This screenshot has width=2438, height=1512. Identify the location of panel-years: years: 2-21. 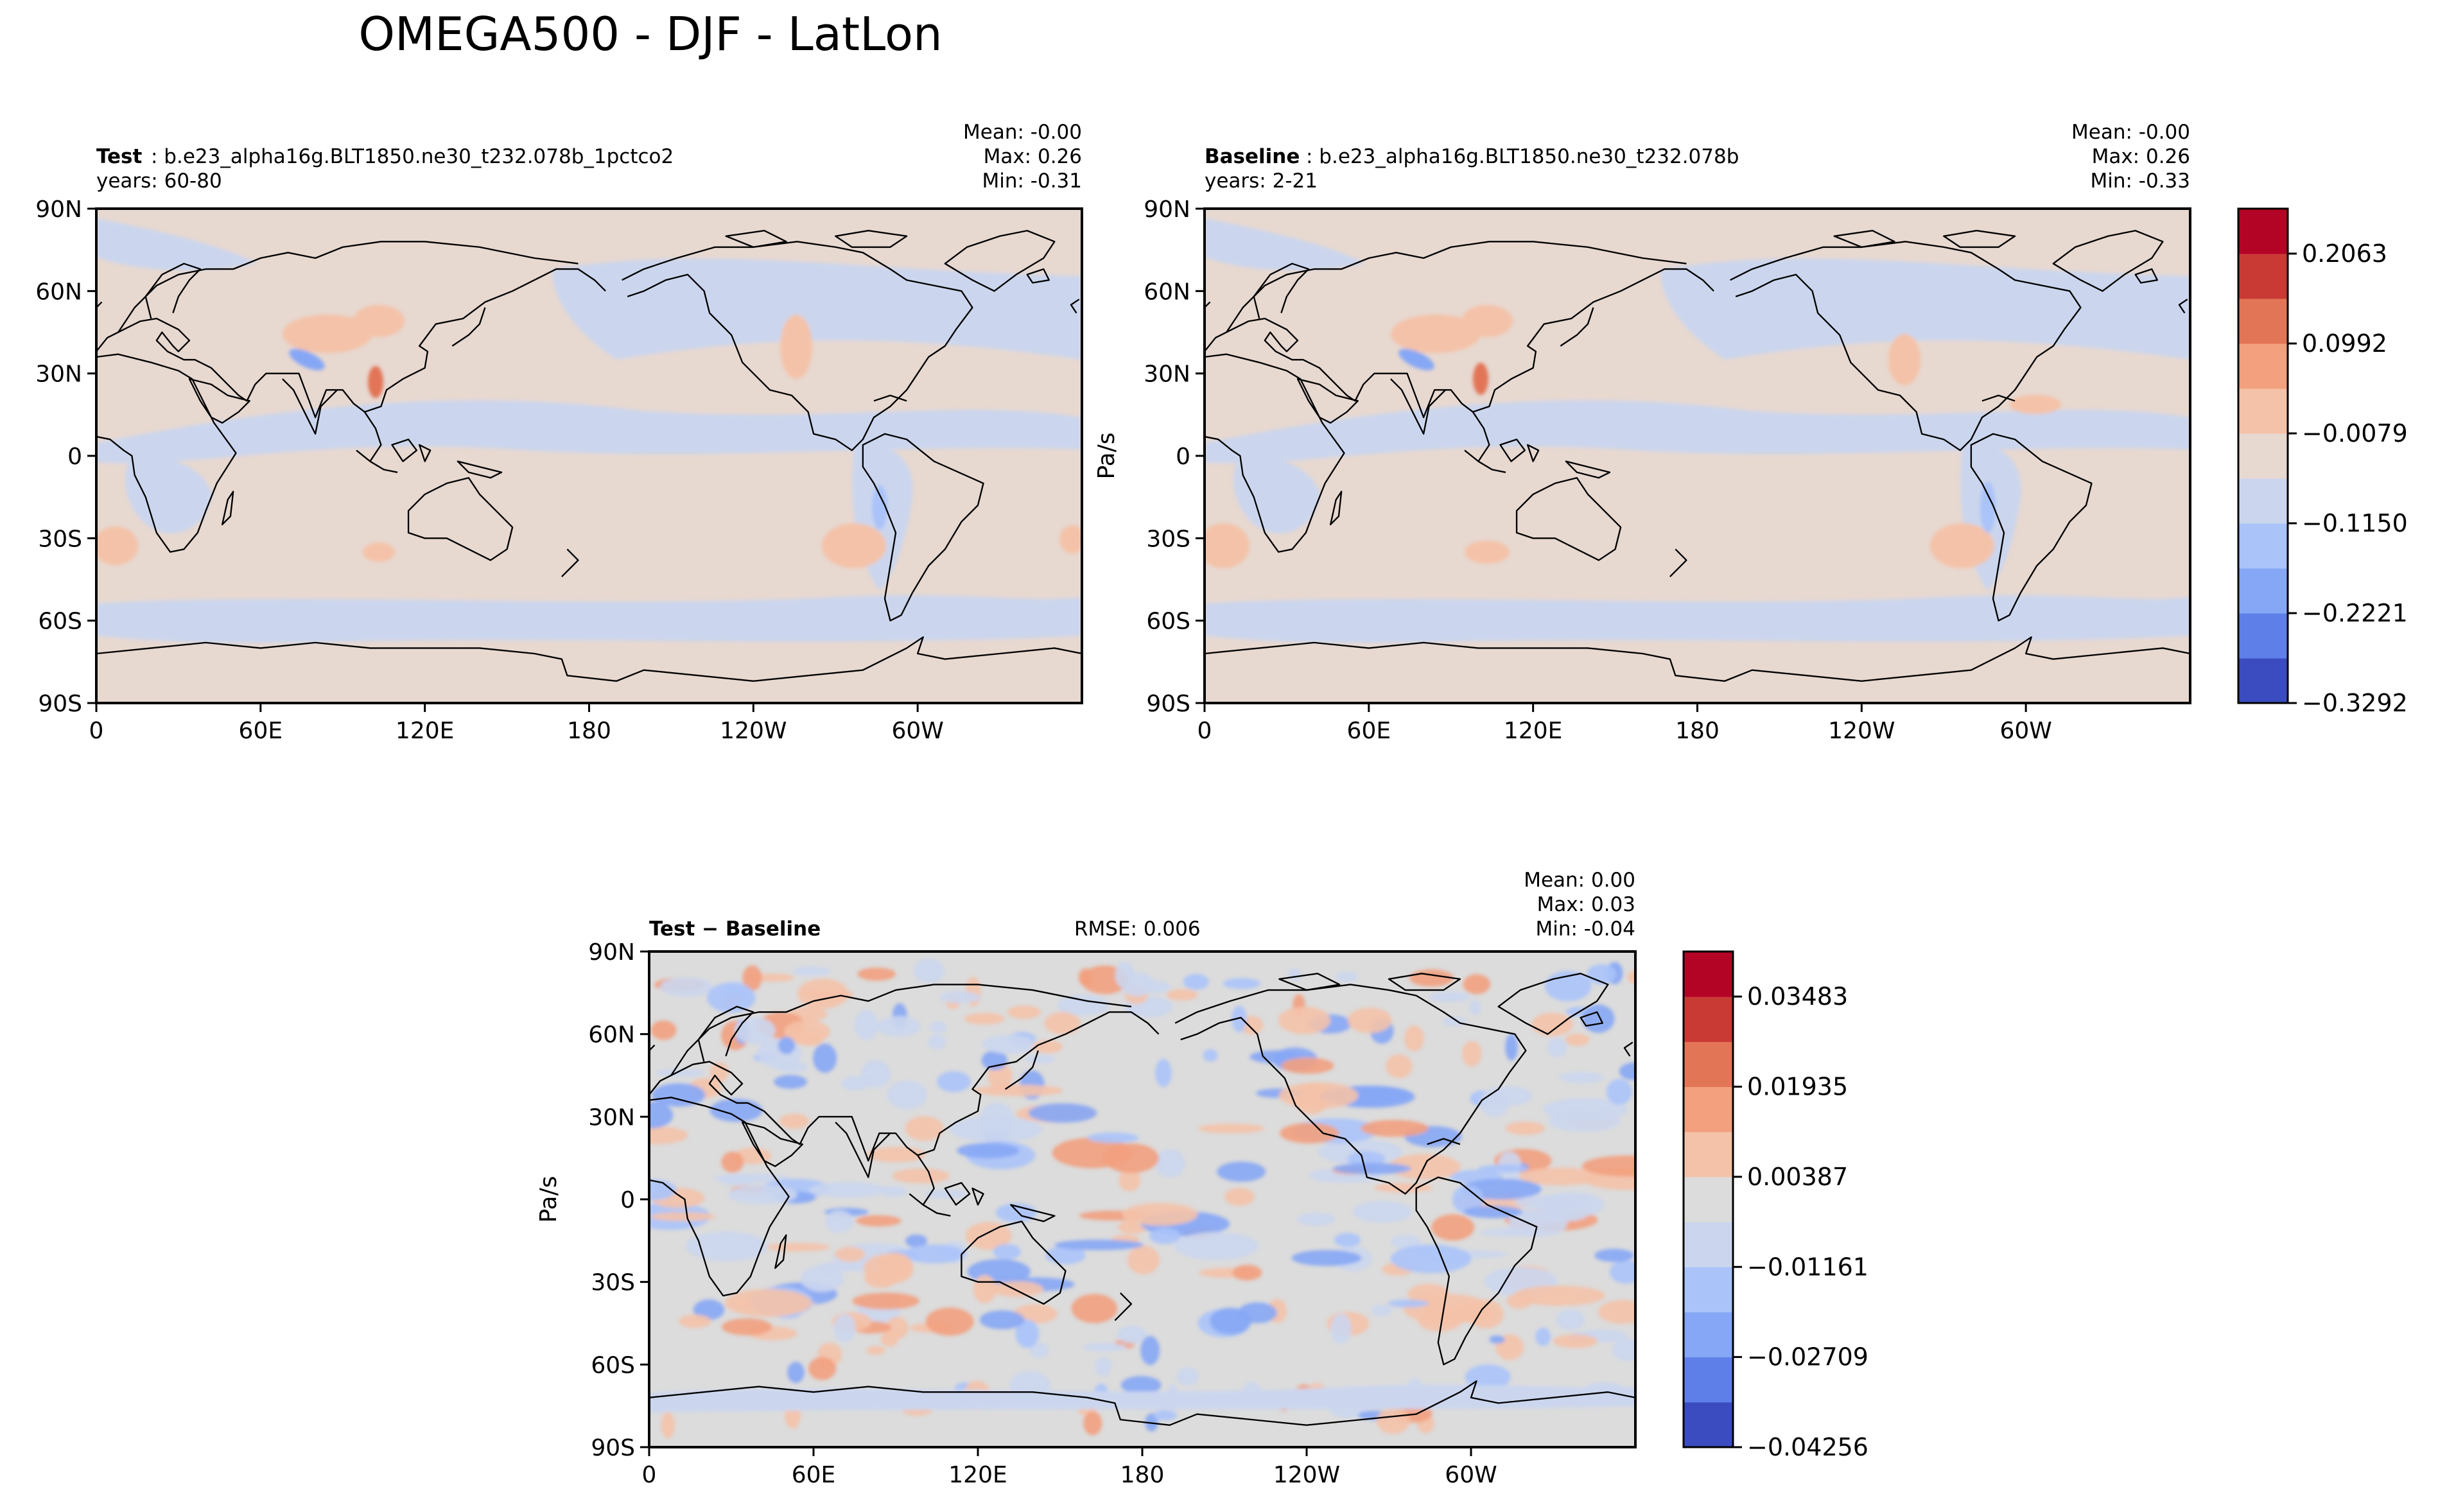
(1261, 181).